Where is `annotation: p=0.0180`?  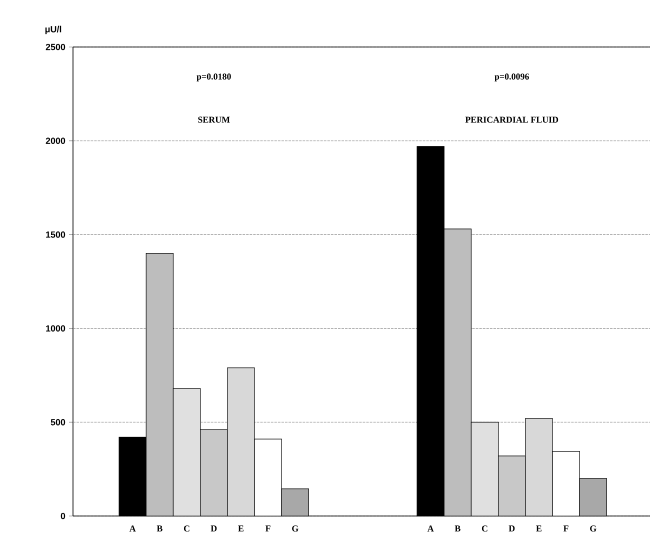 annotation: p=0.0180 is located at coordinates (213, 78).